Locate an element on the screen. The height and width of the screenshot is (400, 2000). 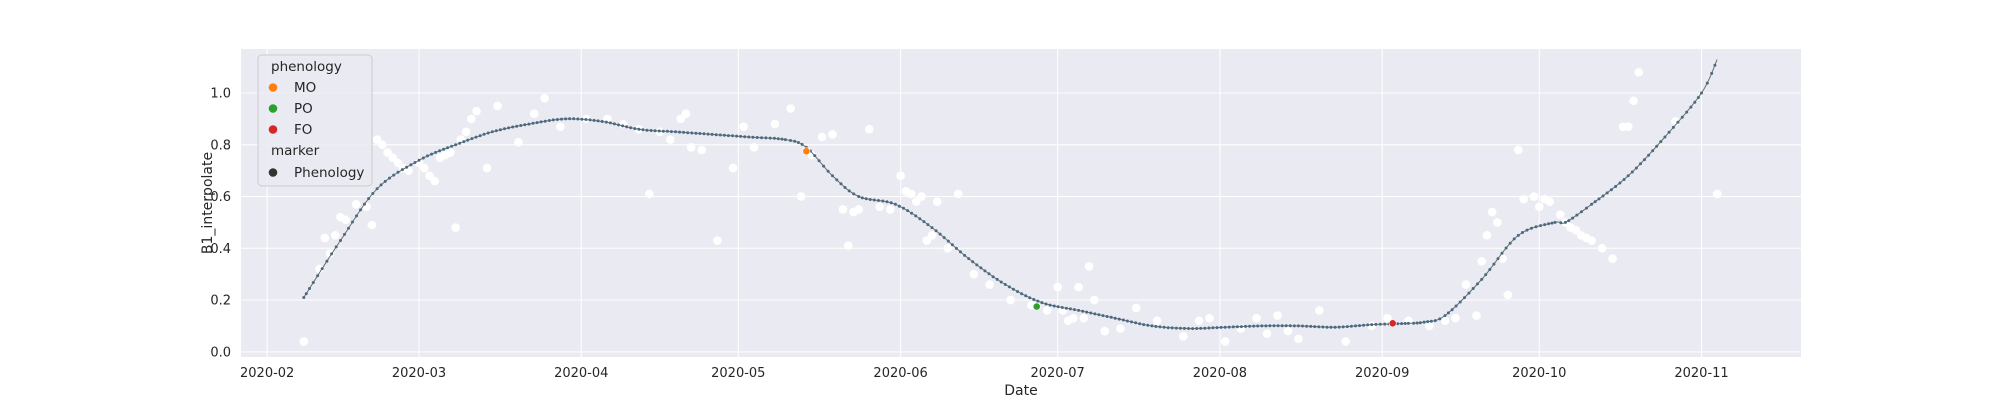
legend-box is located at coordinates (315, 120).